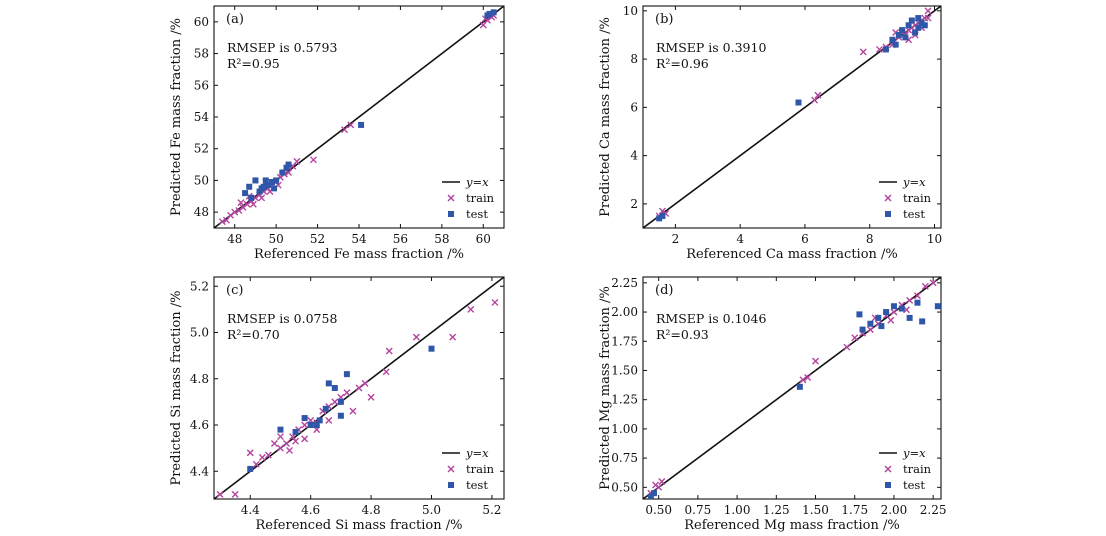 The width and height of the screenshot is (1106, 536). I want to click on r2-annotation: R²=0.93, so click(682, 334).